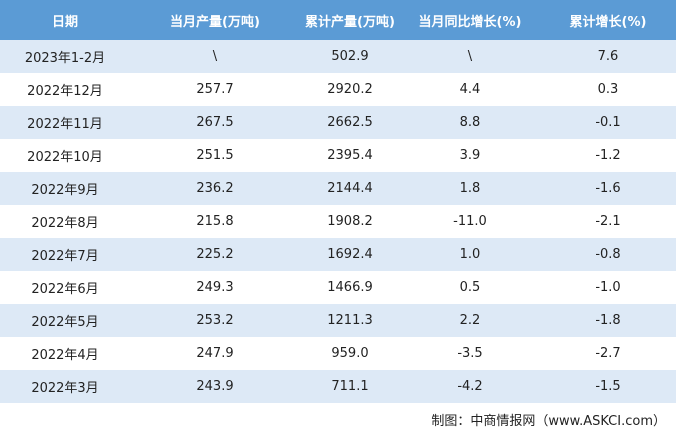  I want to click on table-cell: 257.7, so click(215, 89).